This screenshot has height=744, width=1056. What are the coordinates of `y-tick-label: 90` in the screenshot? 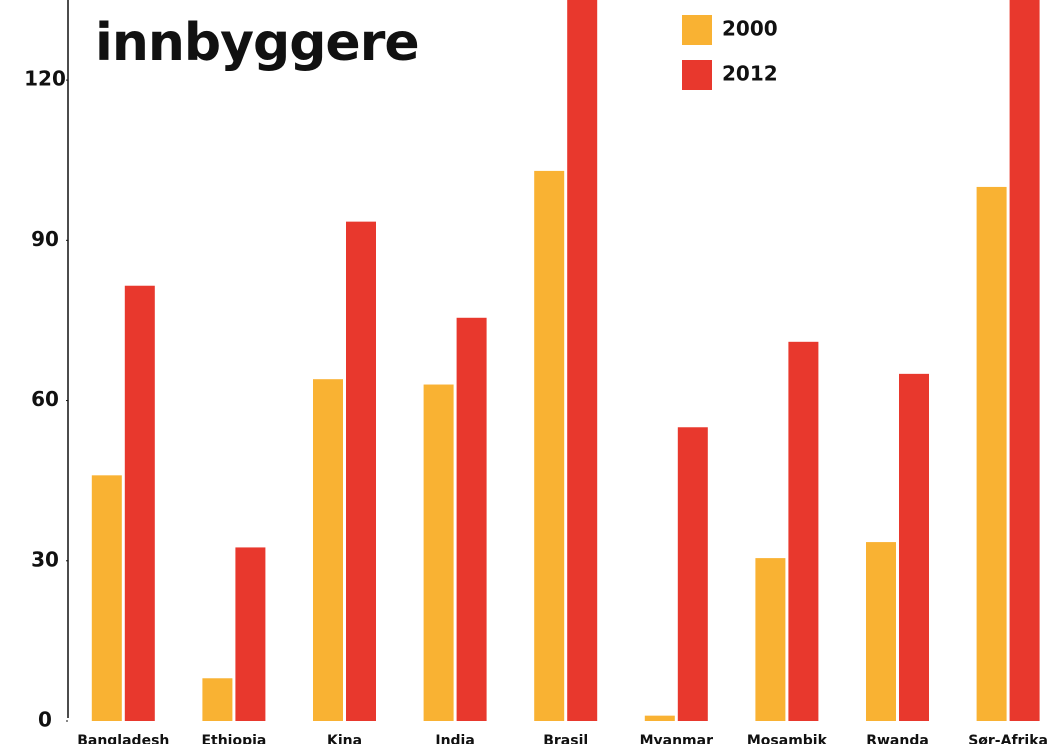 It's located at (45, 239).